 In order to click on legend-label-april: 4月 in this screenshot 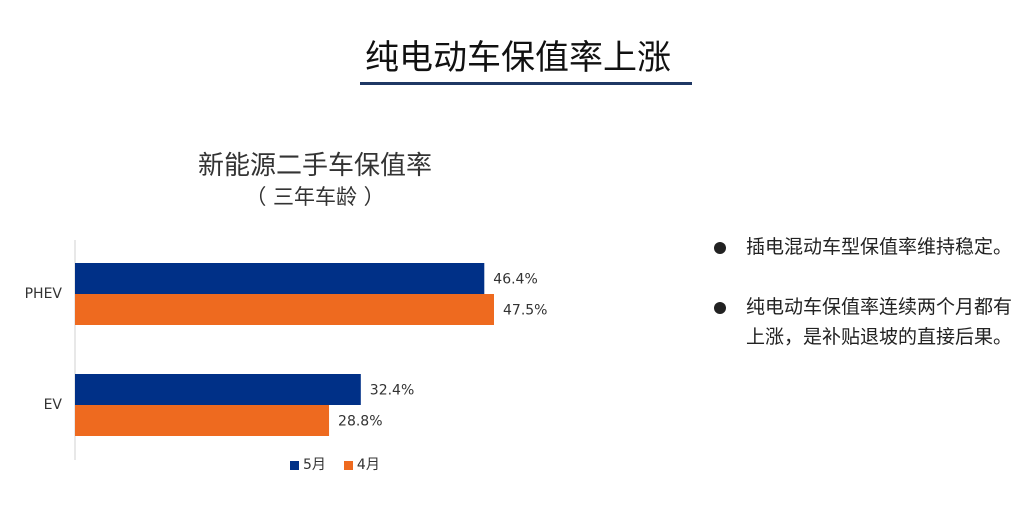, I will do `click(368, 465)`.